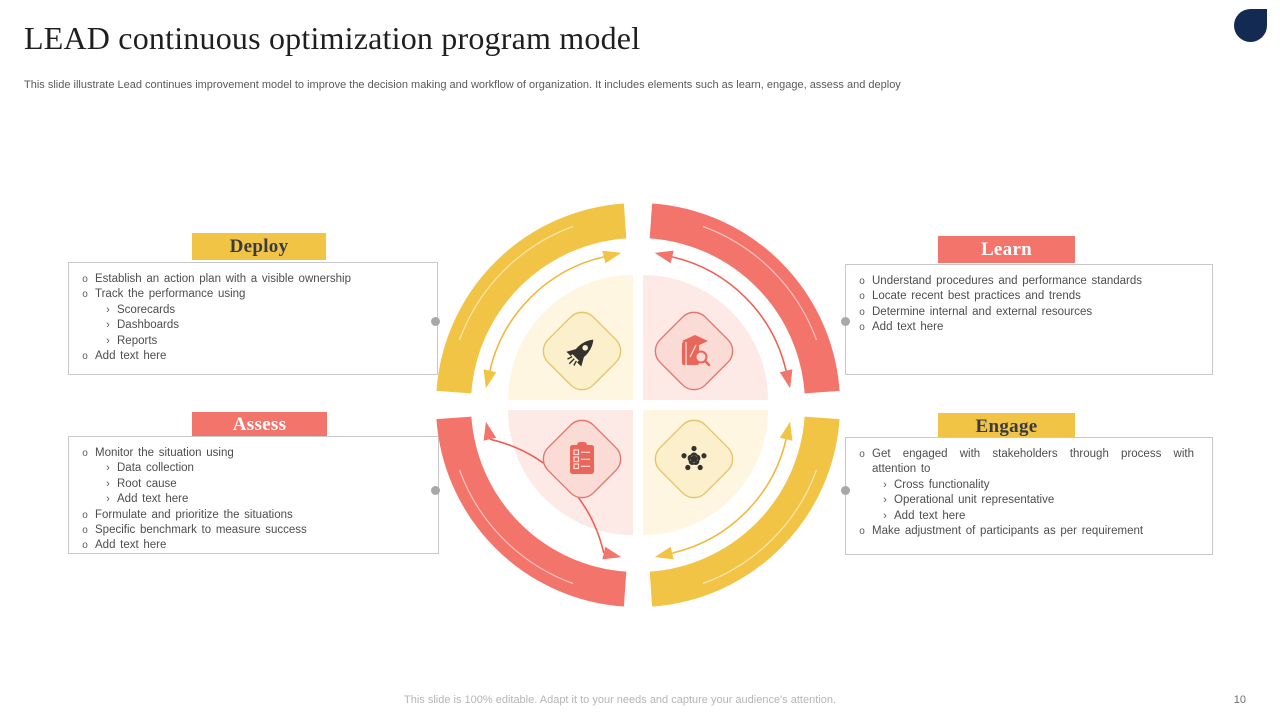 Image resolution: width=1280 pixels, height=720 pixels. What do you see at coordinates (435, 490) in the screenshot?
I see `connector-dot-assess` at bounding box center [435, 490].